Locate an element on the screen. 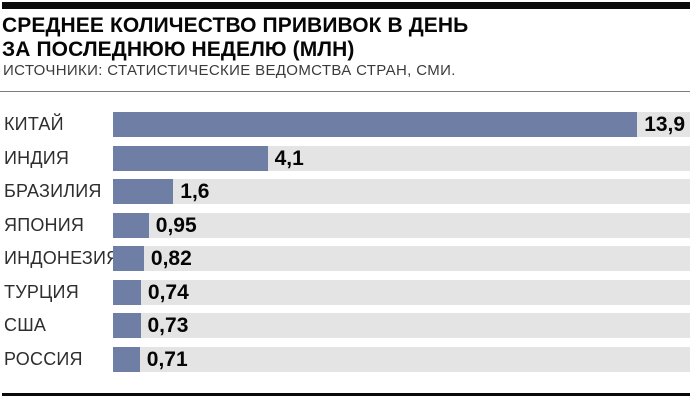 This screenshot has width=690, height=404. bar-row: ТУРЦИЯ 0,74 is located at coordinates (345, 292).